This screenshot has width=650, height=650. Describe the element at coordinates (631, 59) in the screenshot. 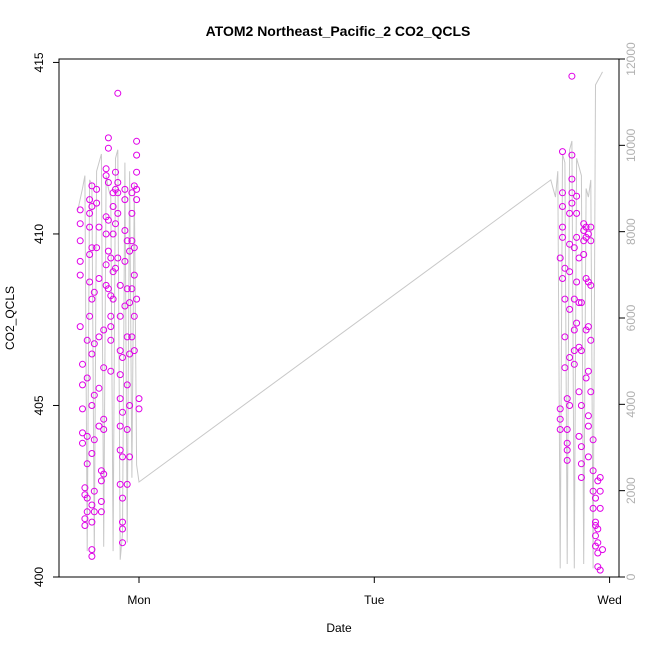

I see `y-right-tick-label: 12000` at that location.